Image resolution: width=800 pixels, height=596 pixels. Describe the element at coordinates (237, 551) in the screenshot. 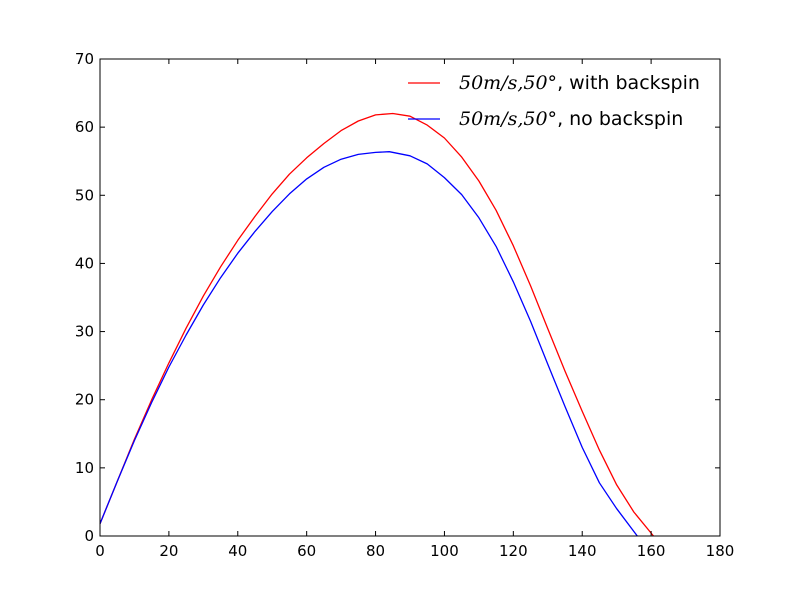

I see `x-tick-label: 40` at that location.